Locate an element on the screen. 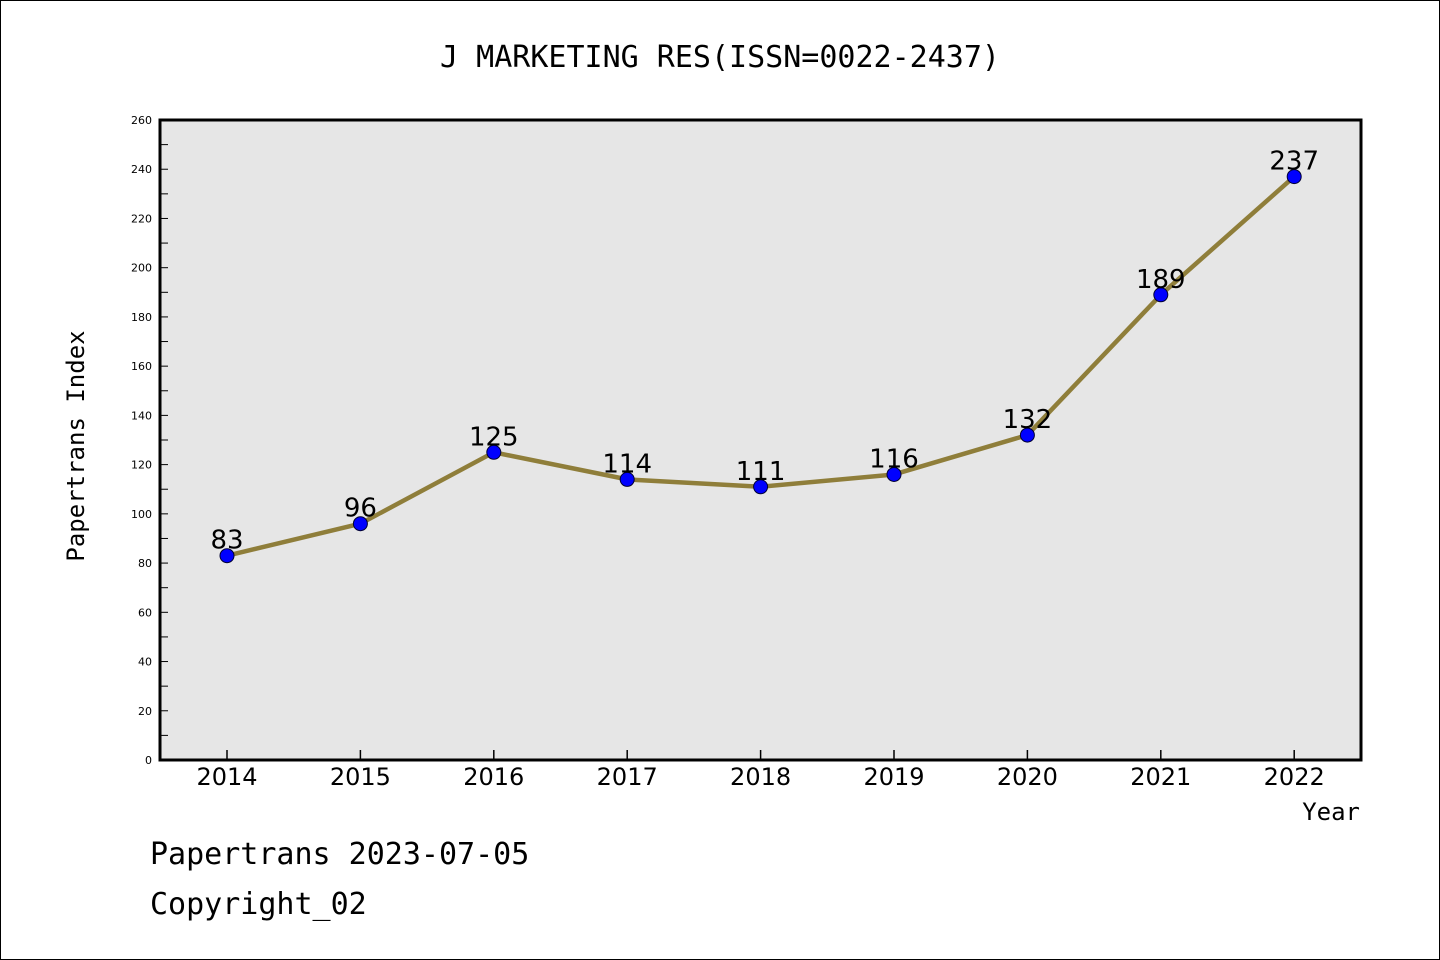  y-tick-label: 20 is located at coordinates (145, 711).